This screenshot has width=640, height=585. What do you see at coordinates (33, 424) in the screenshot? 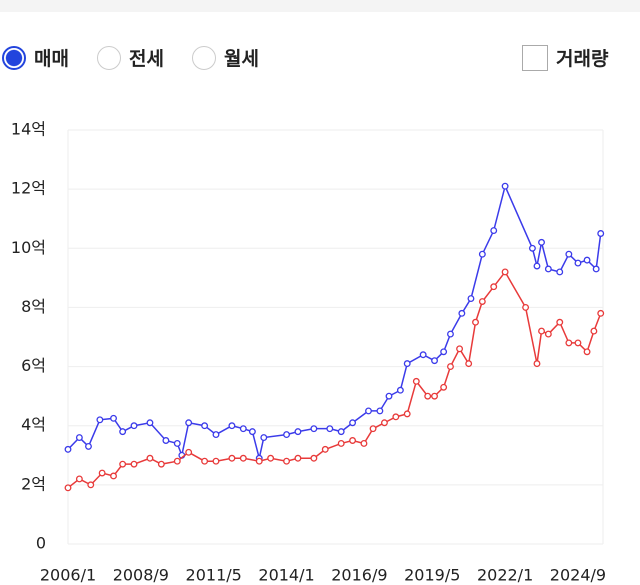
I see `y-tick-label: 4억` at bounding box center [33, 424].